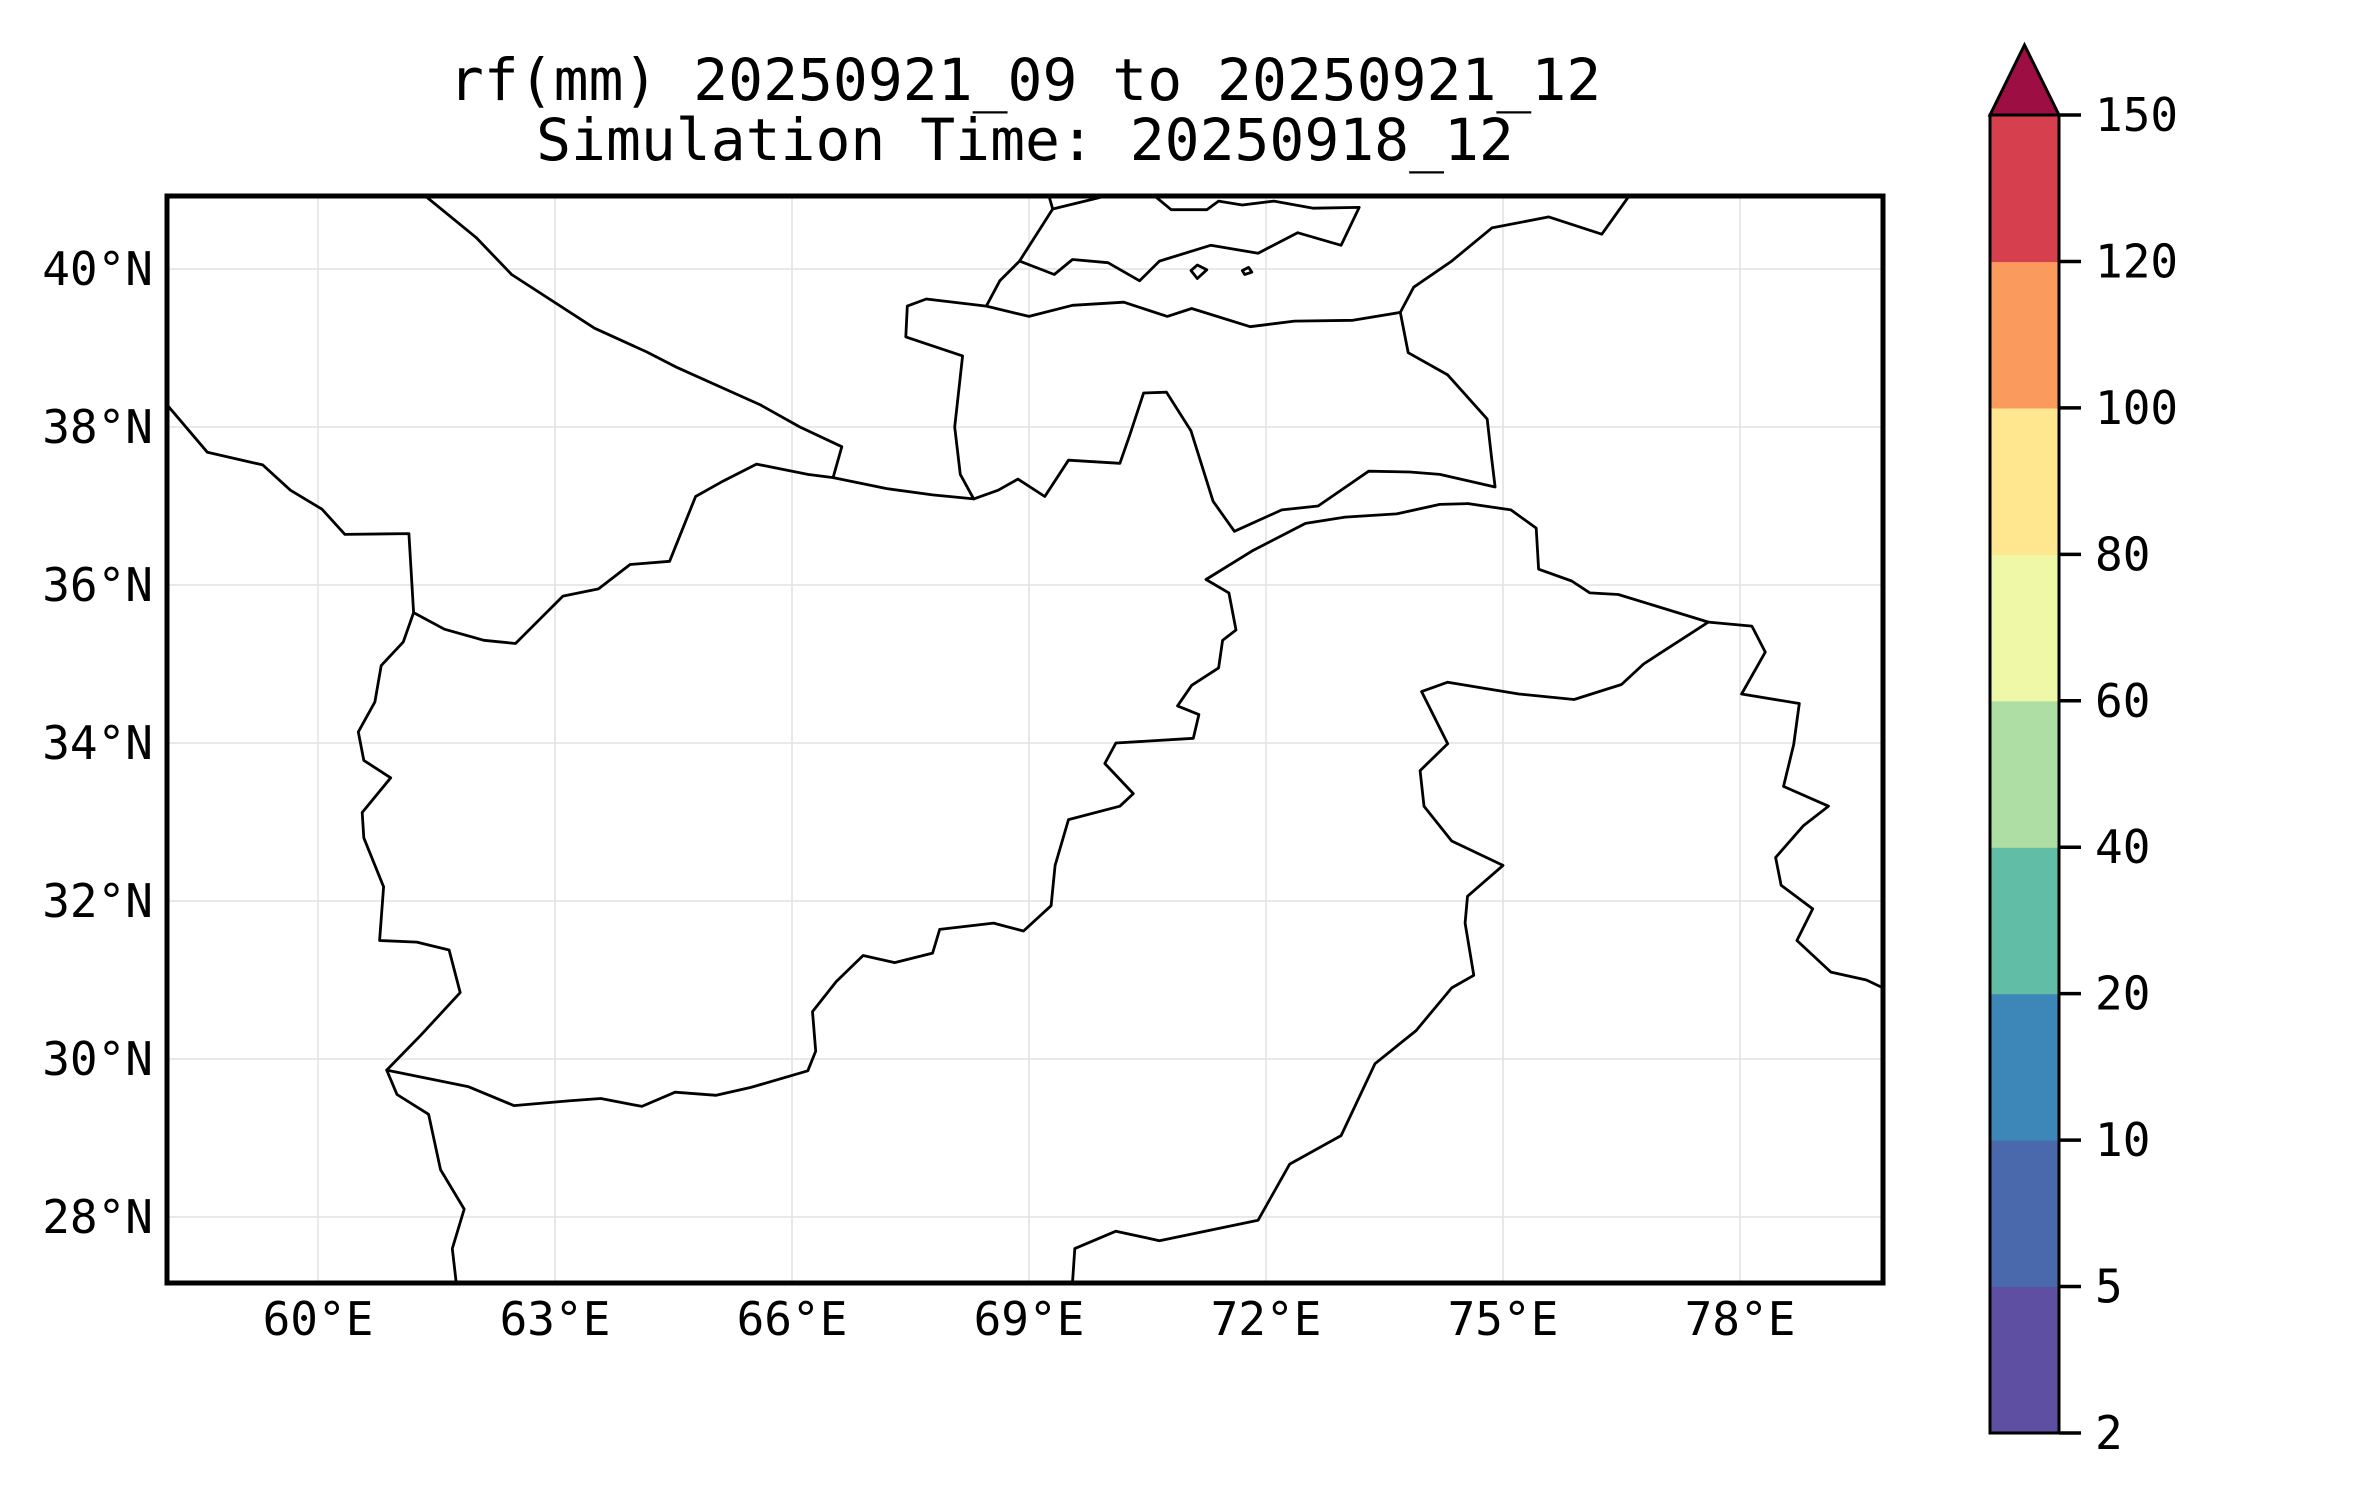 This screenshot has height=1500, width=2357. What do you see at coordinates (555, 1319) in the screenshot?
I see `x-tick-label: 63°E` at bounding box center [555, 1319].